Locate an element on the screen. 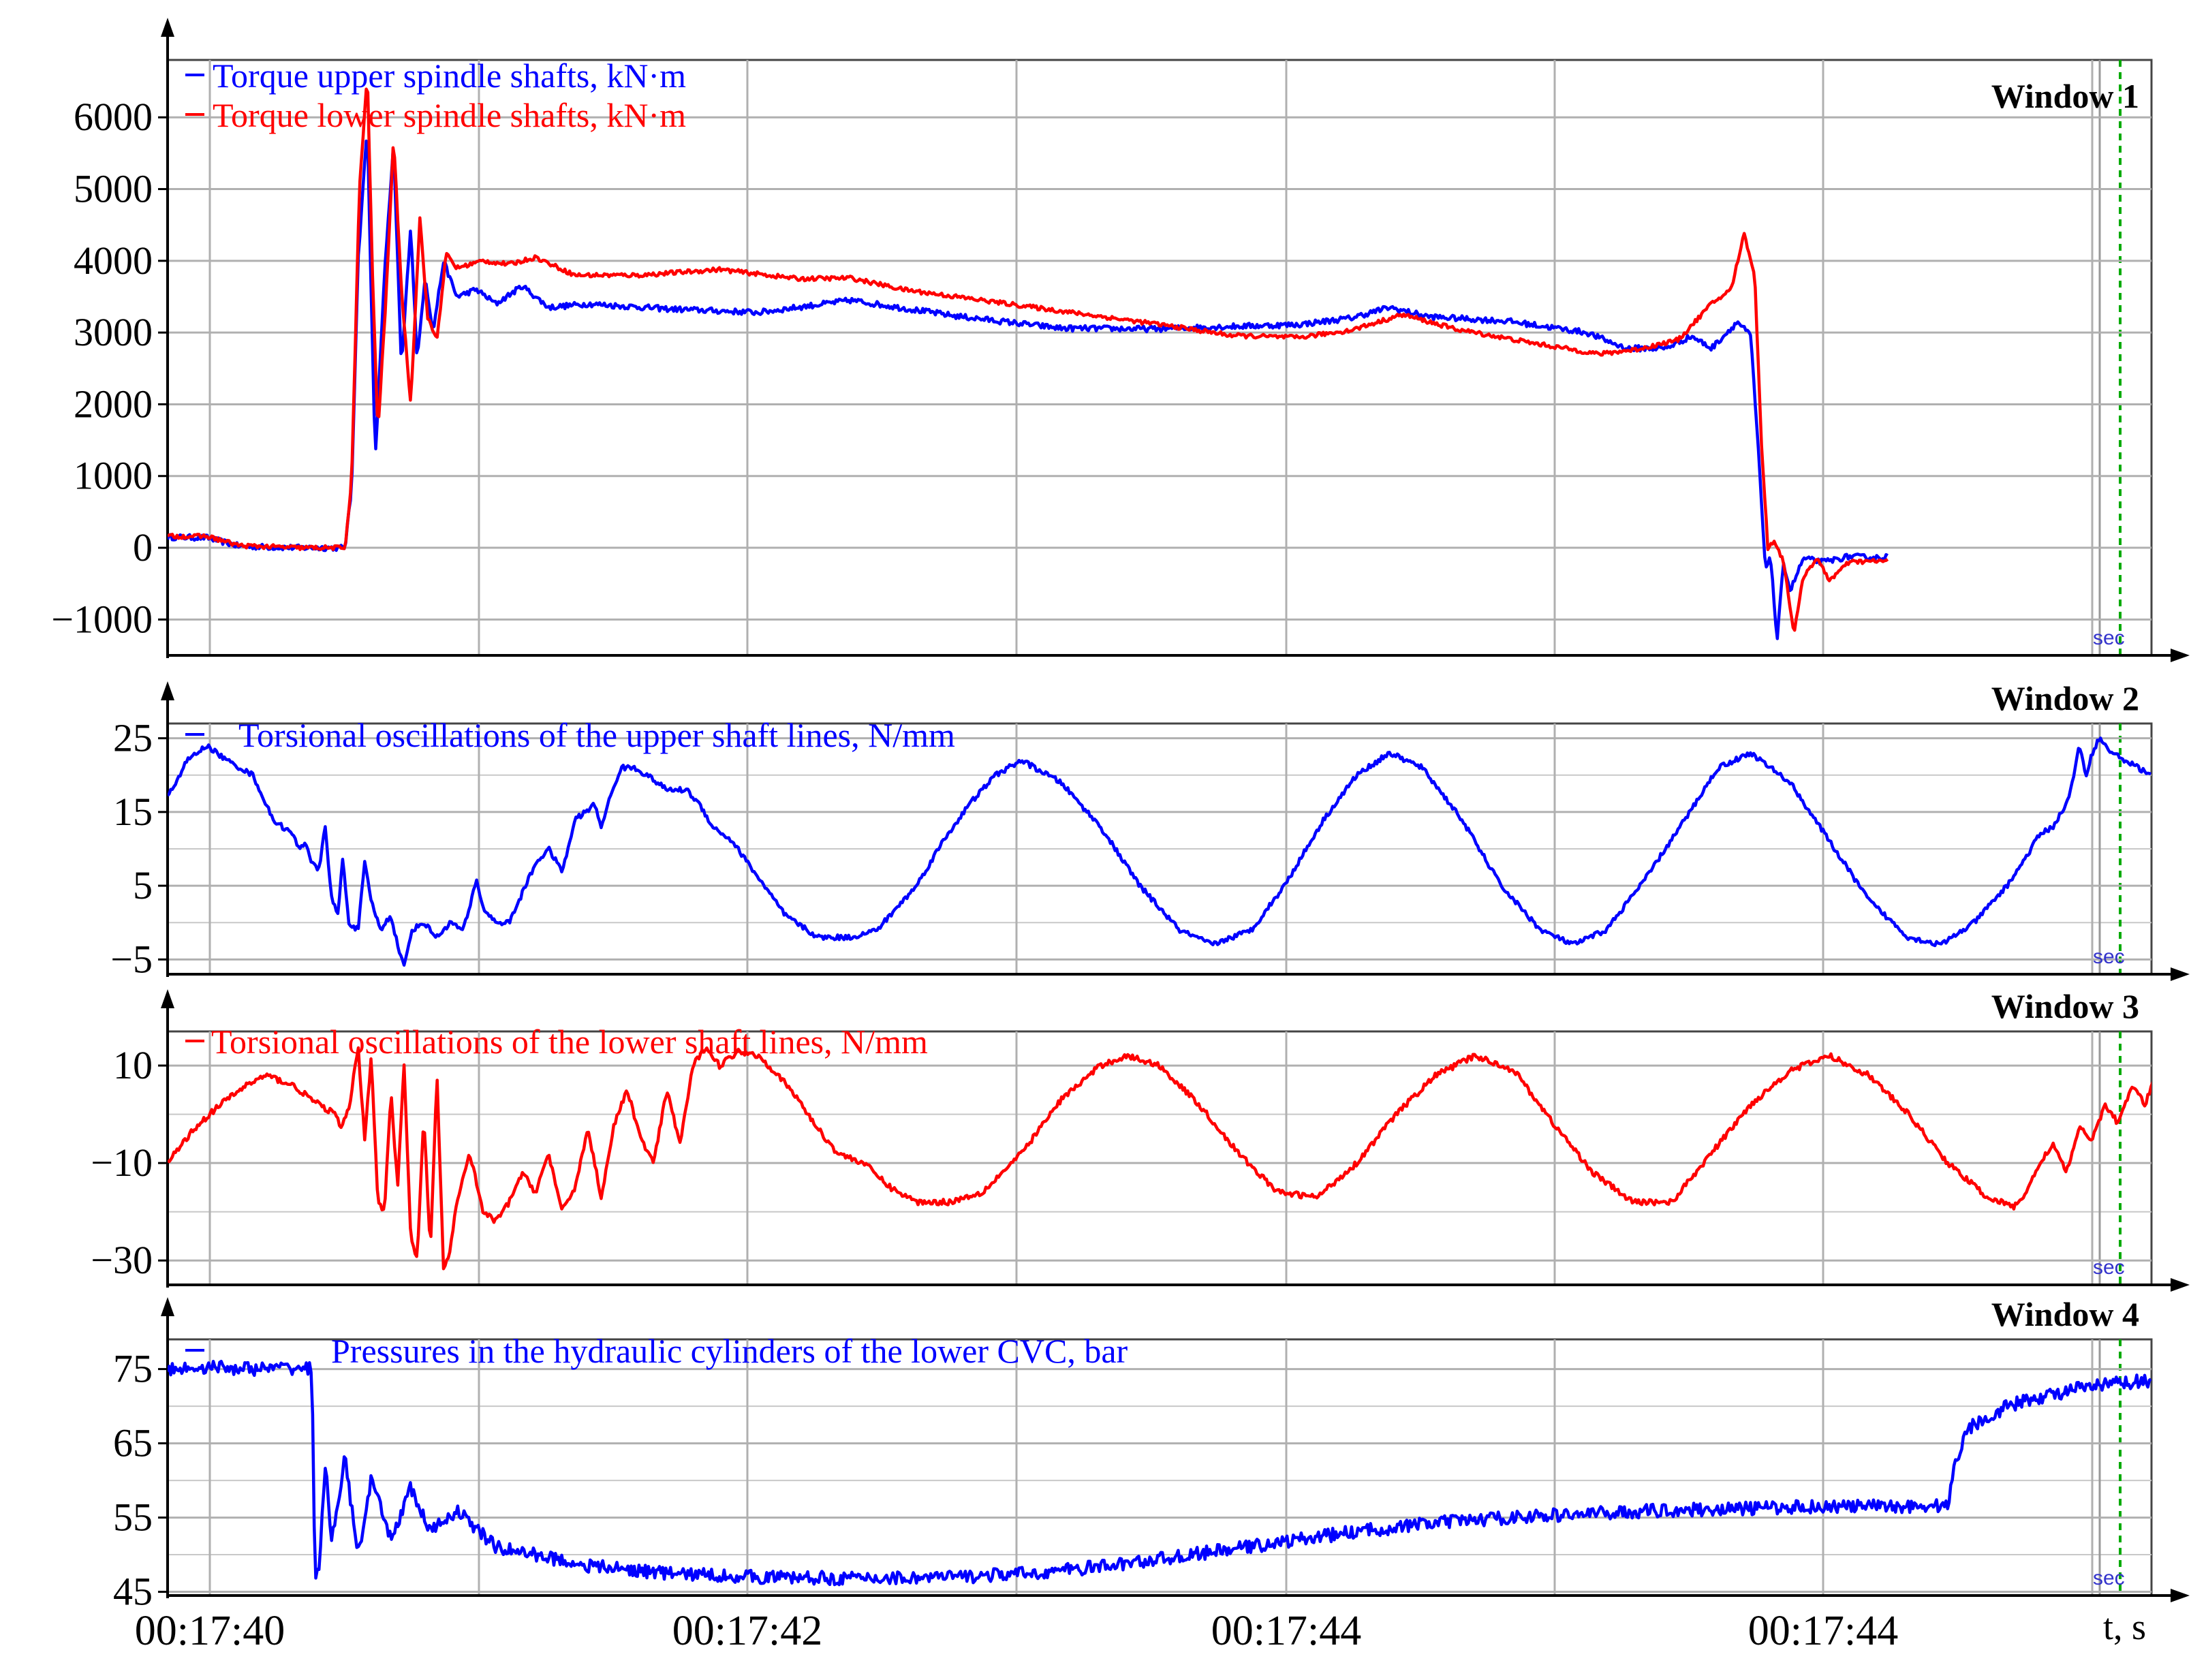 This screenshot has width=2206, height=1680. window-2-title: Window 2 is located at coordinates (2065, 698).